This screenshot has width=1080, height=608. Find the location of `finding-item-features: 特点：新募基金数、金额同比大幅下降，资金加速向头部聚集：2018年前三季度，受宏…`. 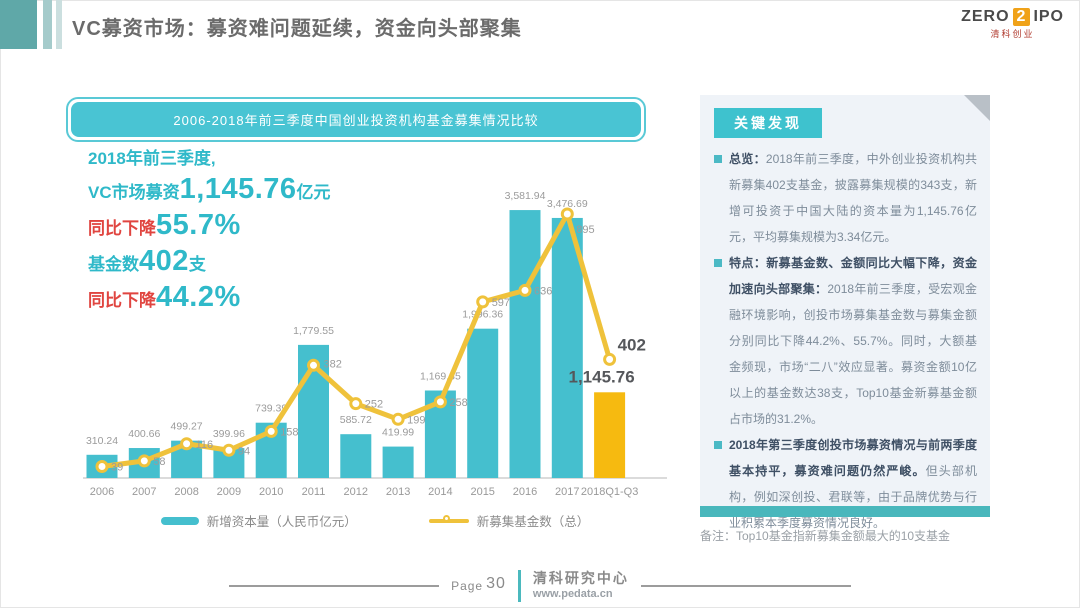

finding-item-features: 特点：新募基金数、金额同比大幅下降，资金加速向头部聚集：2018年前三季度，受宏… is located at coordinates (845, 341).